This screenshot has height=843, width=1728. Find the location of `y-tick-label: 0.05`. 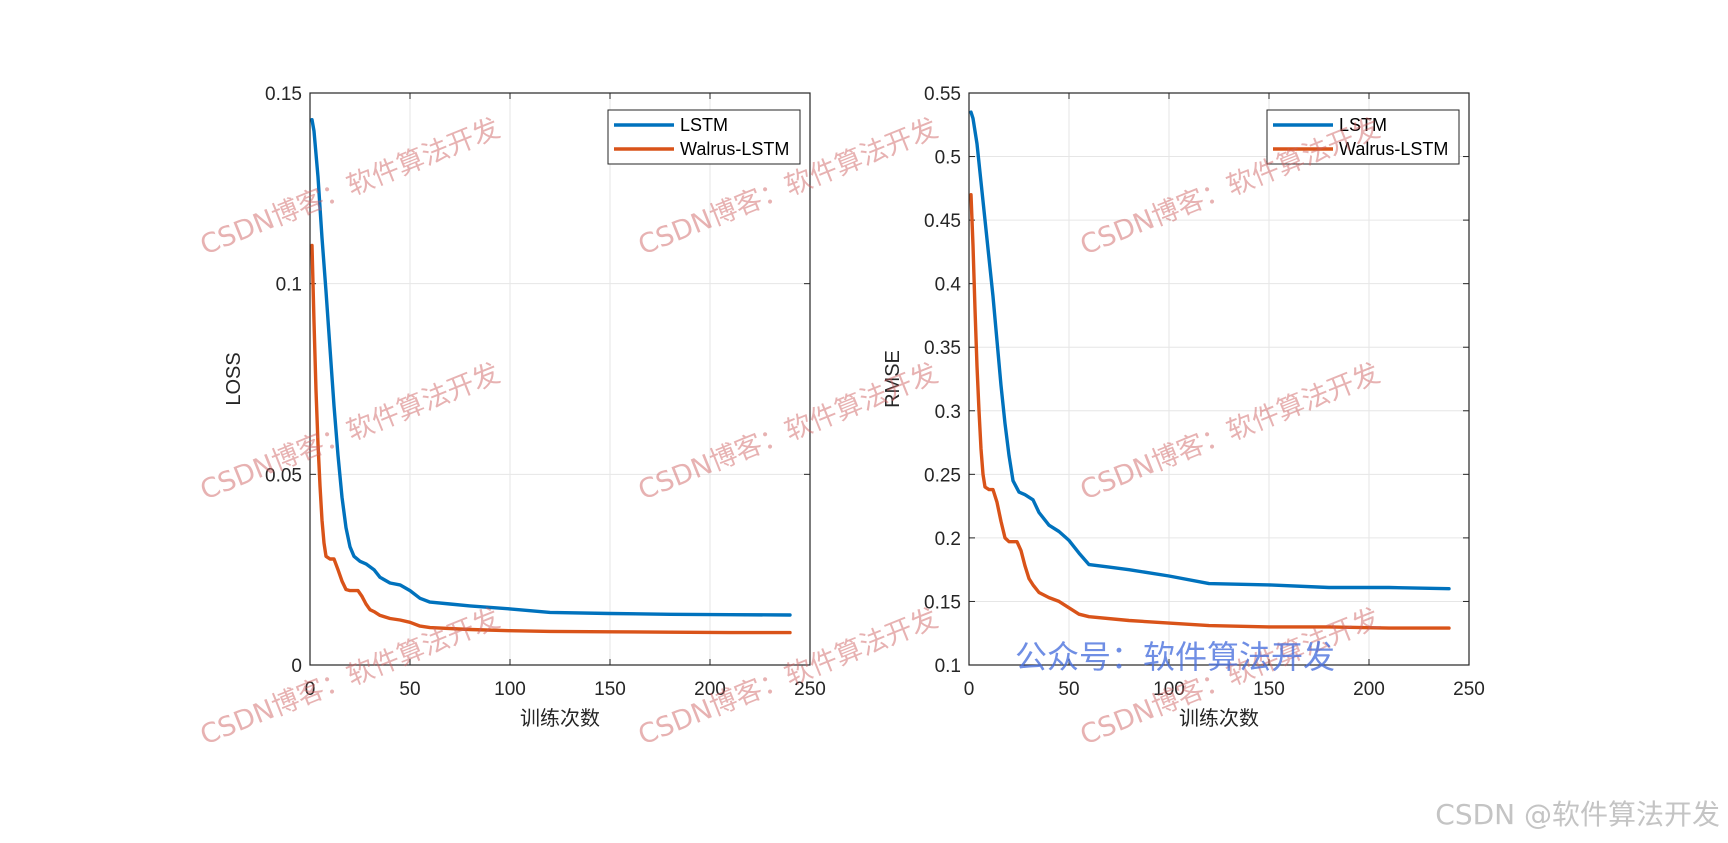

y-tick-label: 0.05 is located at coordinates (283, 475).